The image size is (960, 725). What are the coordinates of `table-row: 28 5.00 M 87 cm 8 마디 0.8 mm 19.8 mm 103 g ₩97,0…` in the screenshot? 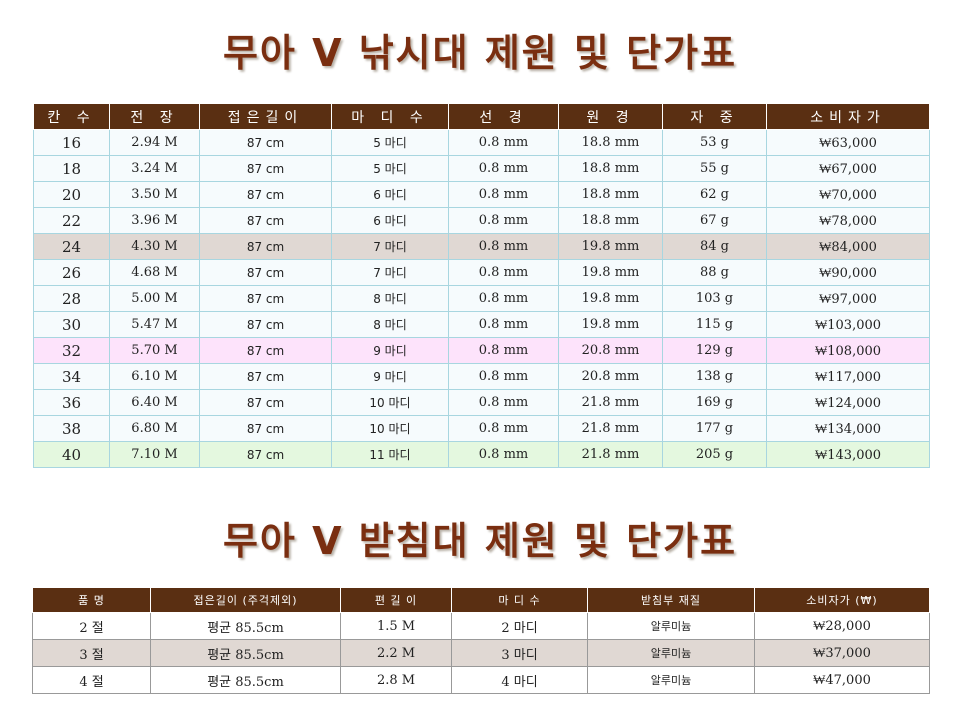 It's located at (481, 298).